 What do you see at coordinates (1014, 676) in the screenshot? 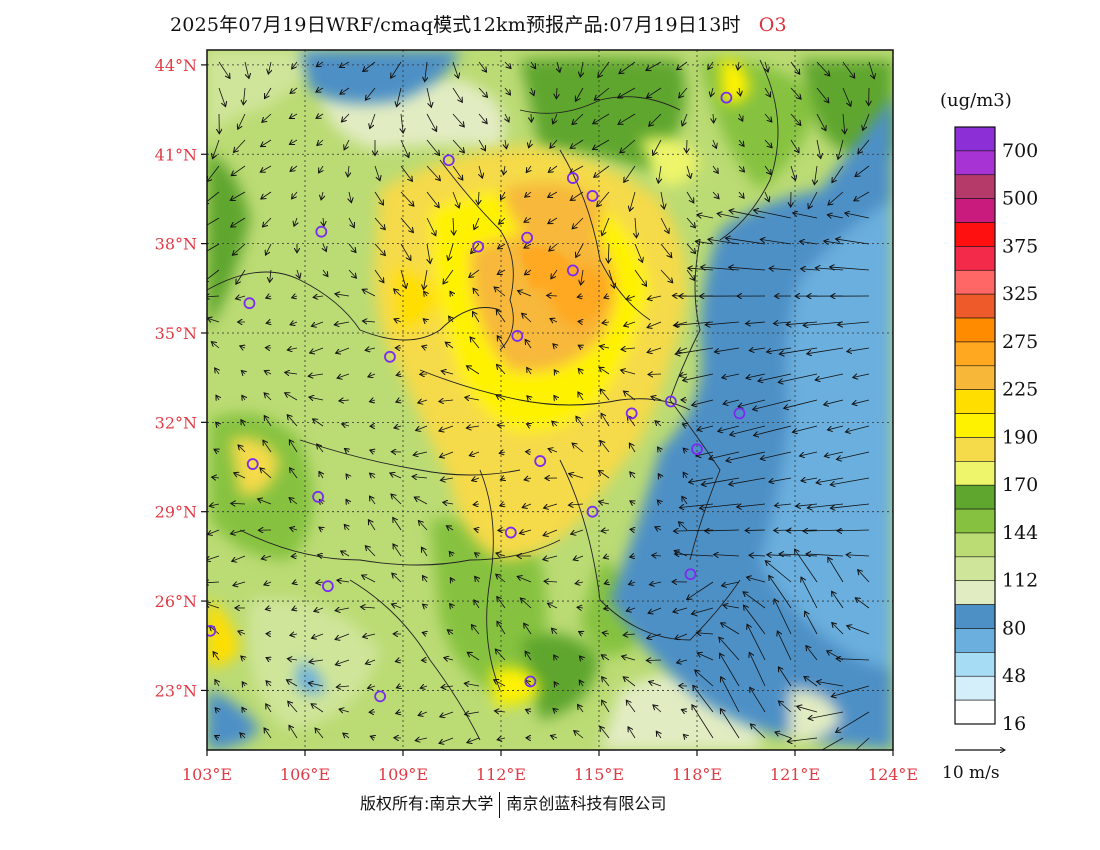
I see `legend-label: 48` at bounding box center [1014, 676].